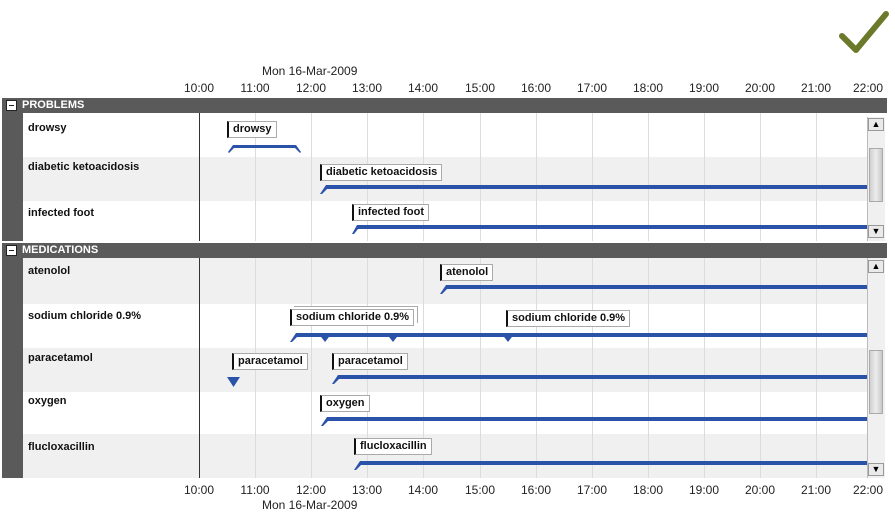  What do you see at coordinates (264, 149) in the screenshot?
I see `bar-drowsy` at bounding box center [264, 149].